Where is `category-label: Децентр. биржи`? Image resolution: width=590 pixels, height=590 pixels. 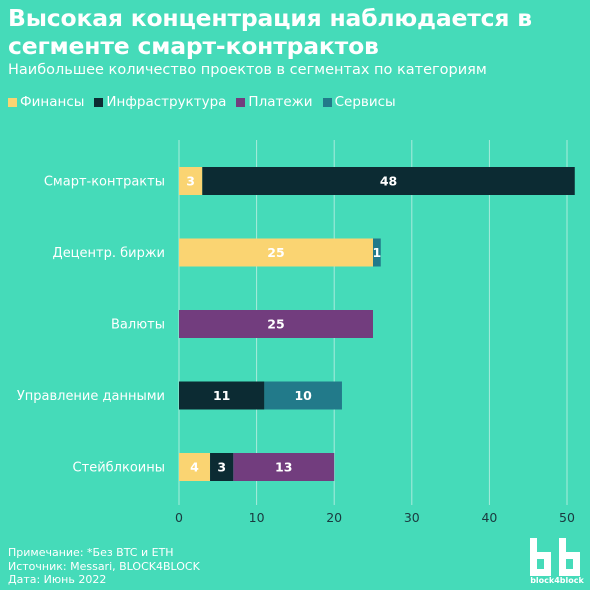 category-label: Децентр. биржи is located at coordinates (109, 253).